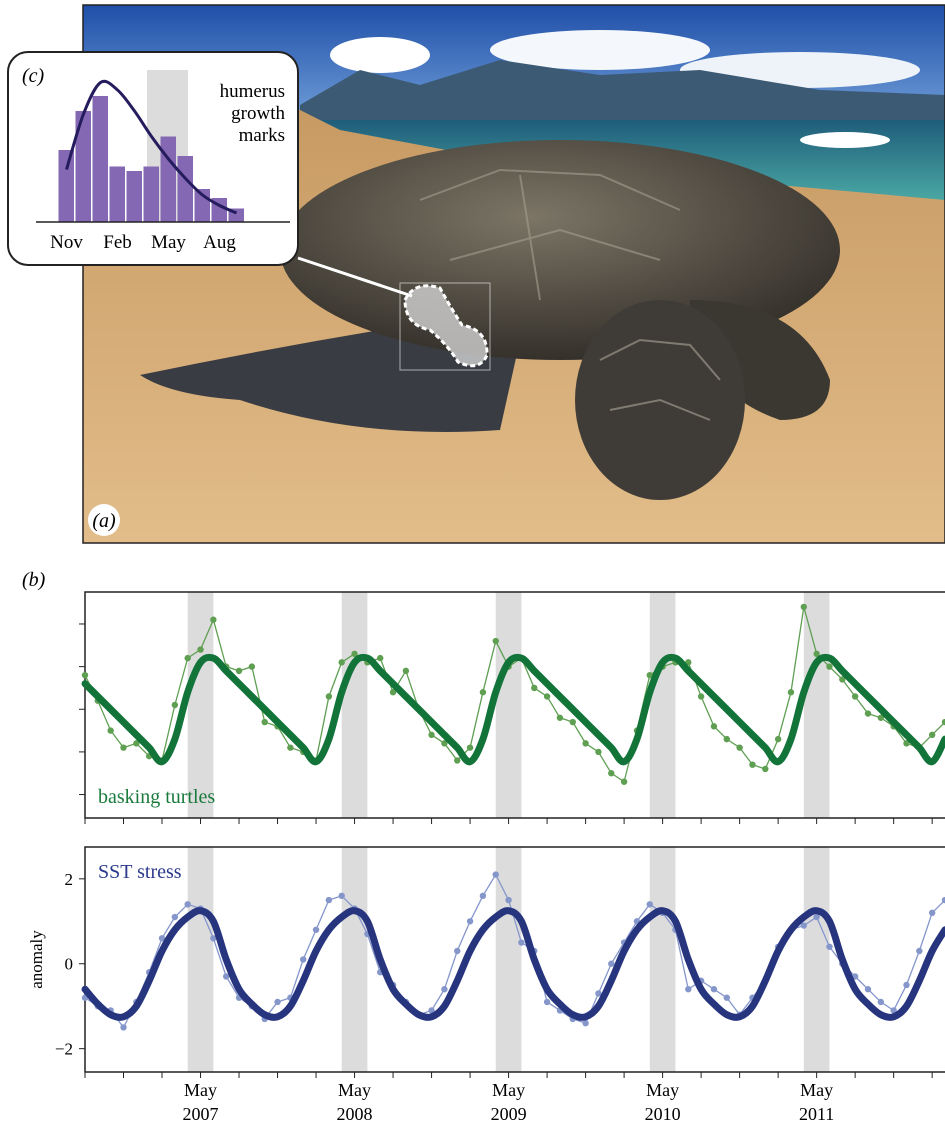 Image resolution: width=945 pixels, height=1138 pixels. I want to click on x-tick-label: Aug, so click(219, 242).